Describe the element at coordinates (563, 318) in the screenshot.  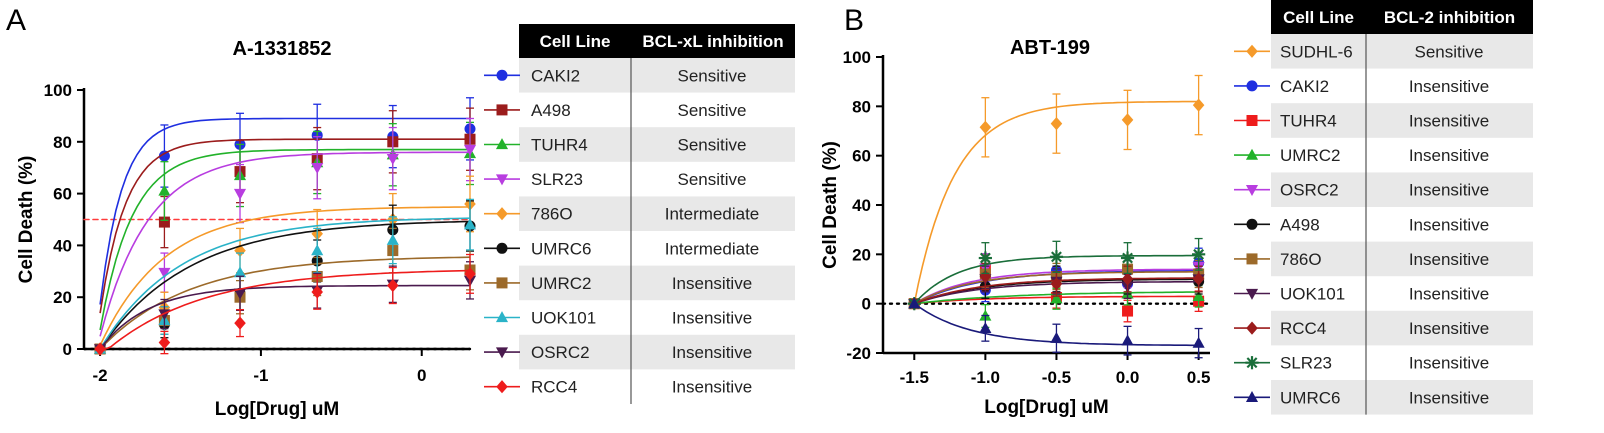
I see `table-a-cell-line-name: UOK101` at that location.